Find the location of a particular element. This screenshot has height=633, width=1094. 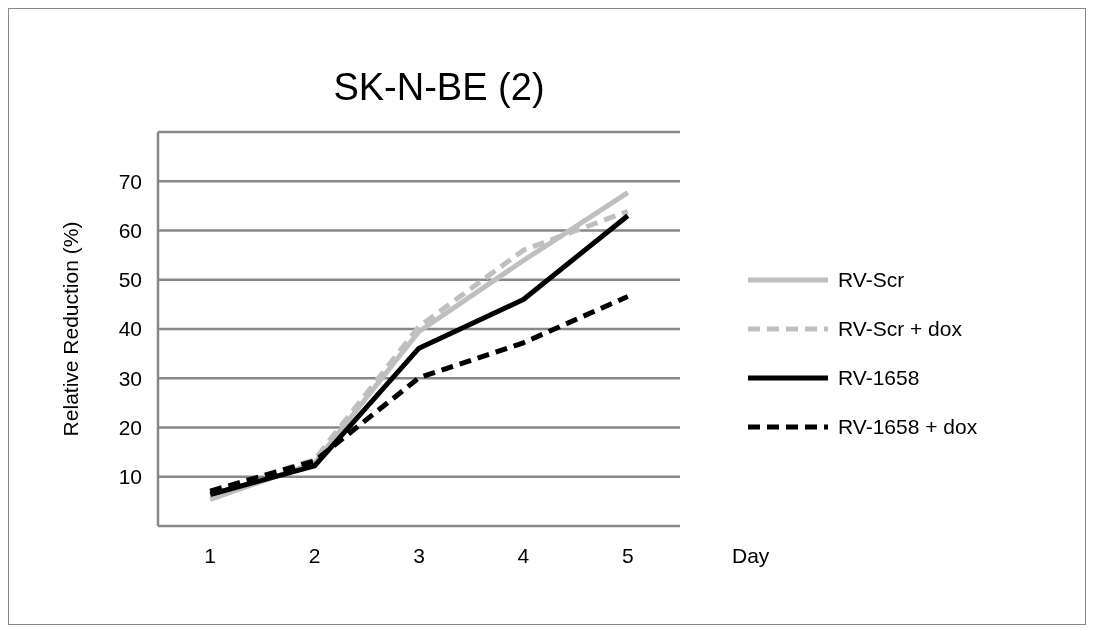

legend-label: RV-Scr + dox is located at coordinates (900, 329).